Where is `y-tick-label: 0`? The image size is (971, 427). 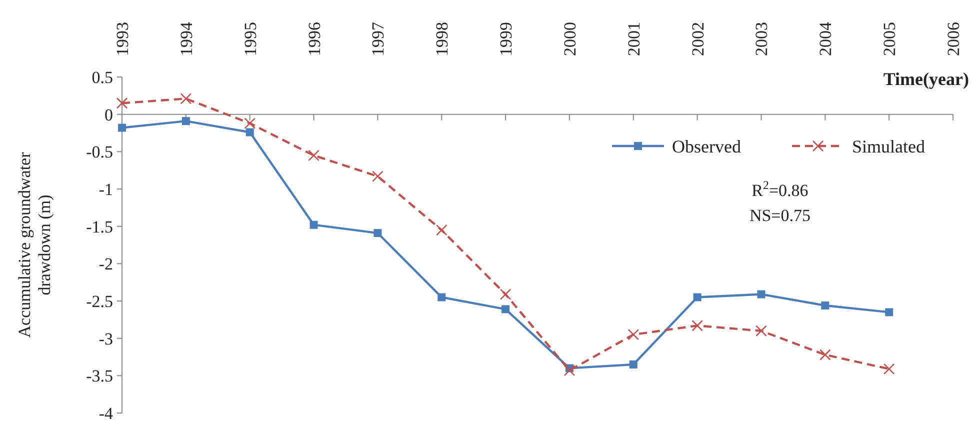
y-tick-label: 0 is located at coordinates (108, 114).